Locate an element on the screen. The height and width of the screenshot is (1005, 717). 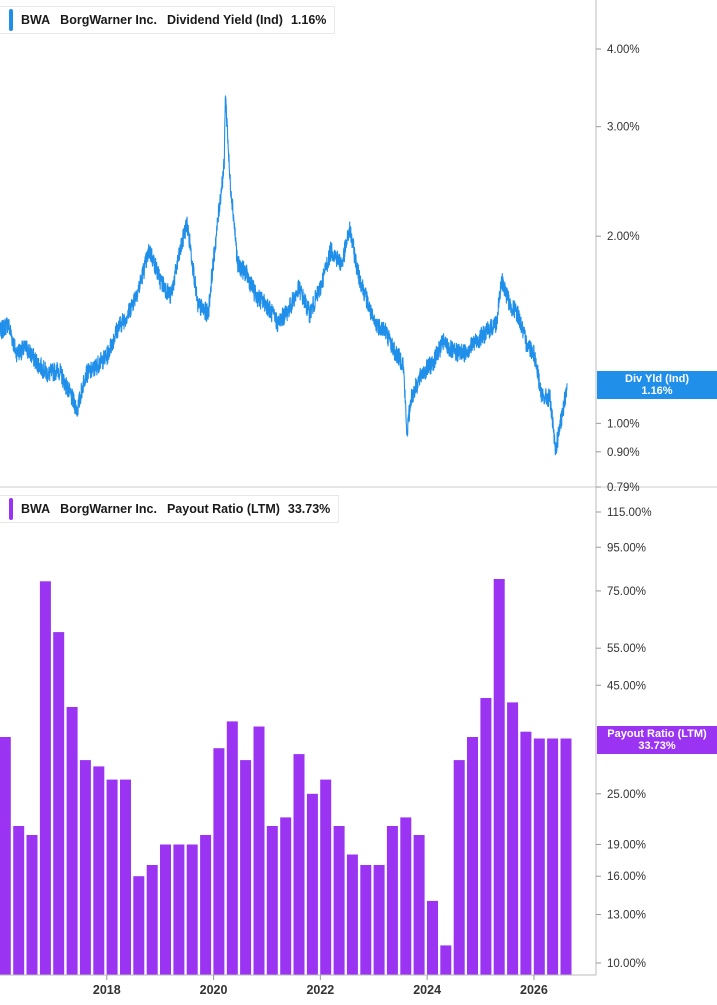
yield-ytick-label: 0.79% is located at coordinates (623, 488).